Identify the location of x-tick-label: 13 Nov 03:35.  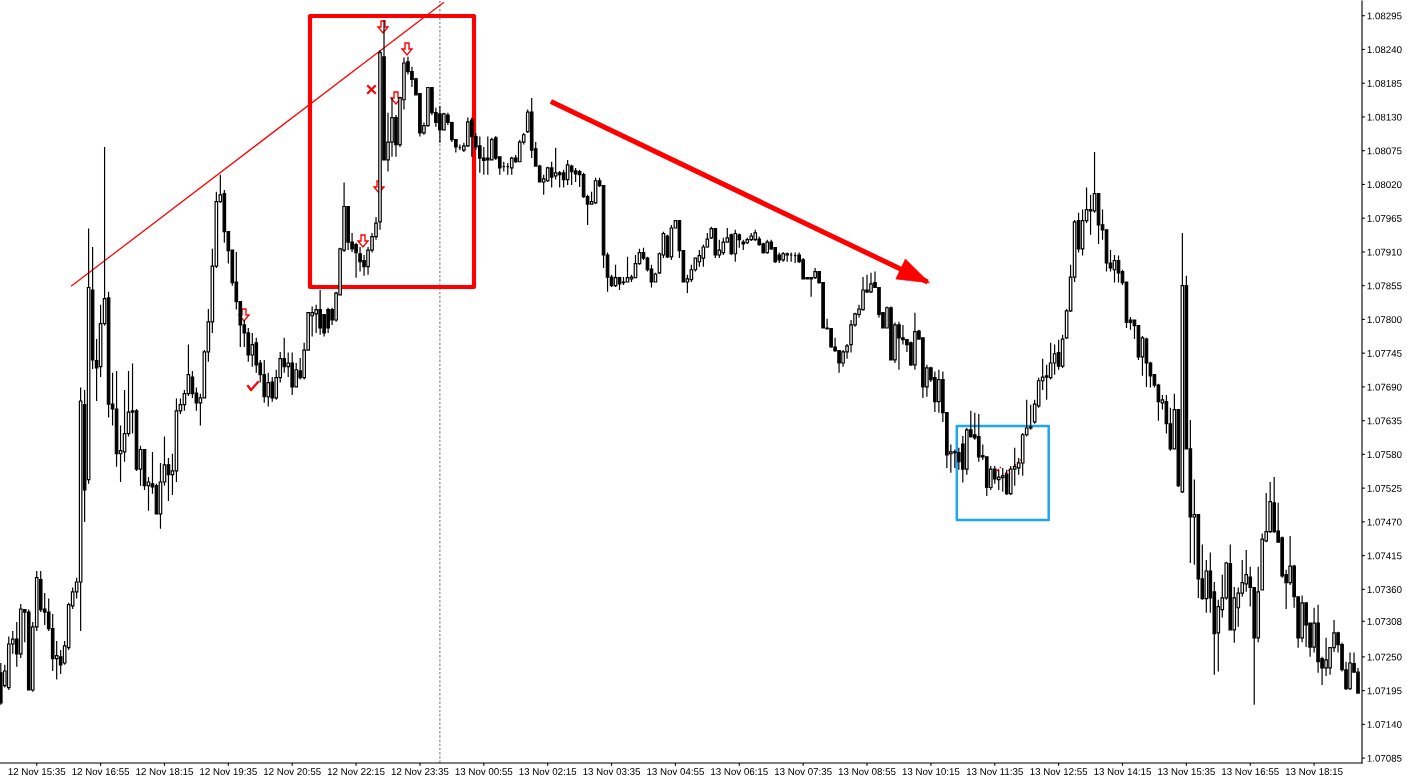
(612, 771).